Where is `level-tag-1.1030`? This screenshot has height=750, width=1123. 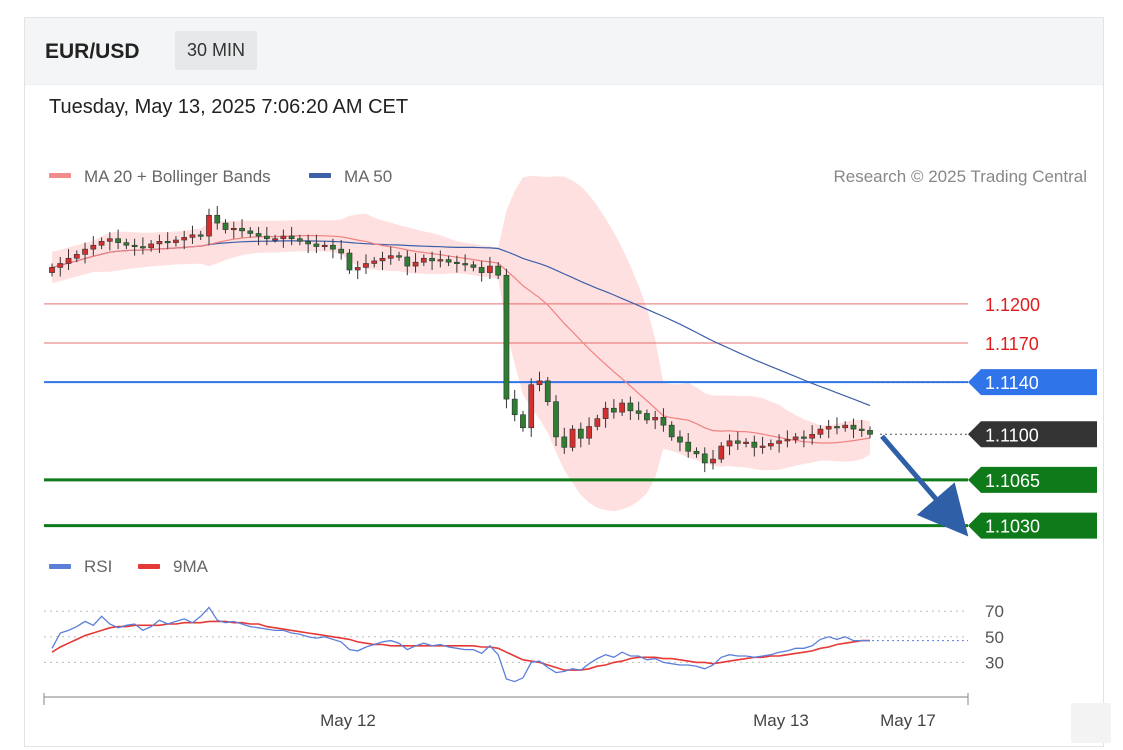
level-tag-1.1030 is located at coordinates (1032, 525).